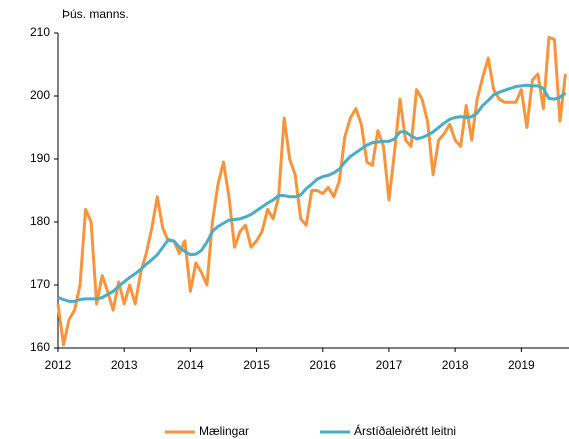 The image size is (569, 439). Describe the element at coordinates (405, 430) in the screenshot. I see `legend-label: Árstíðaleiðrétt leitni` at that location.